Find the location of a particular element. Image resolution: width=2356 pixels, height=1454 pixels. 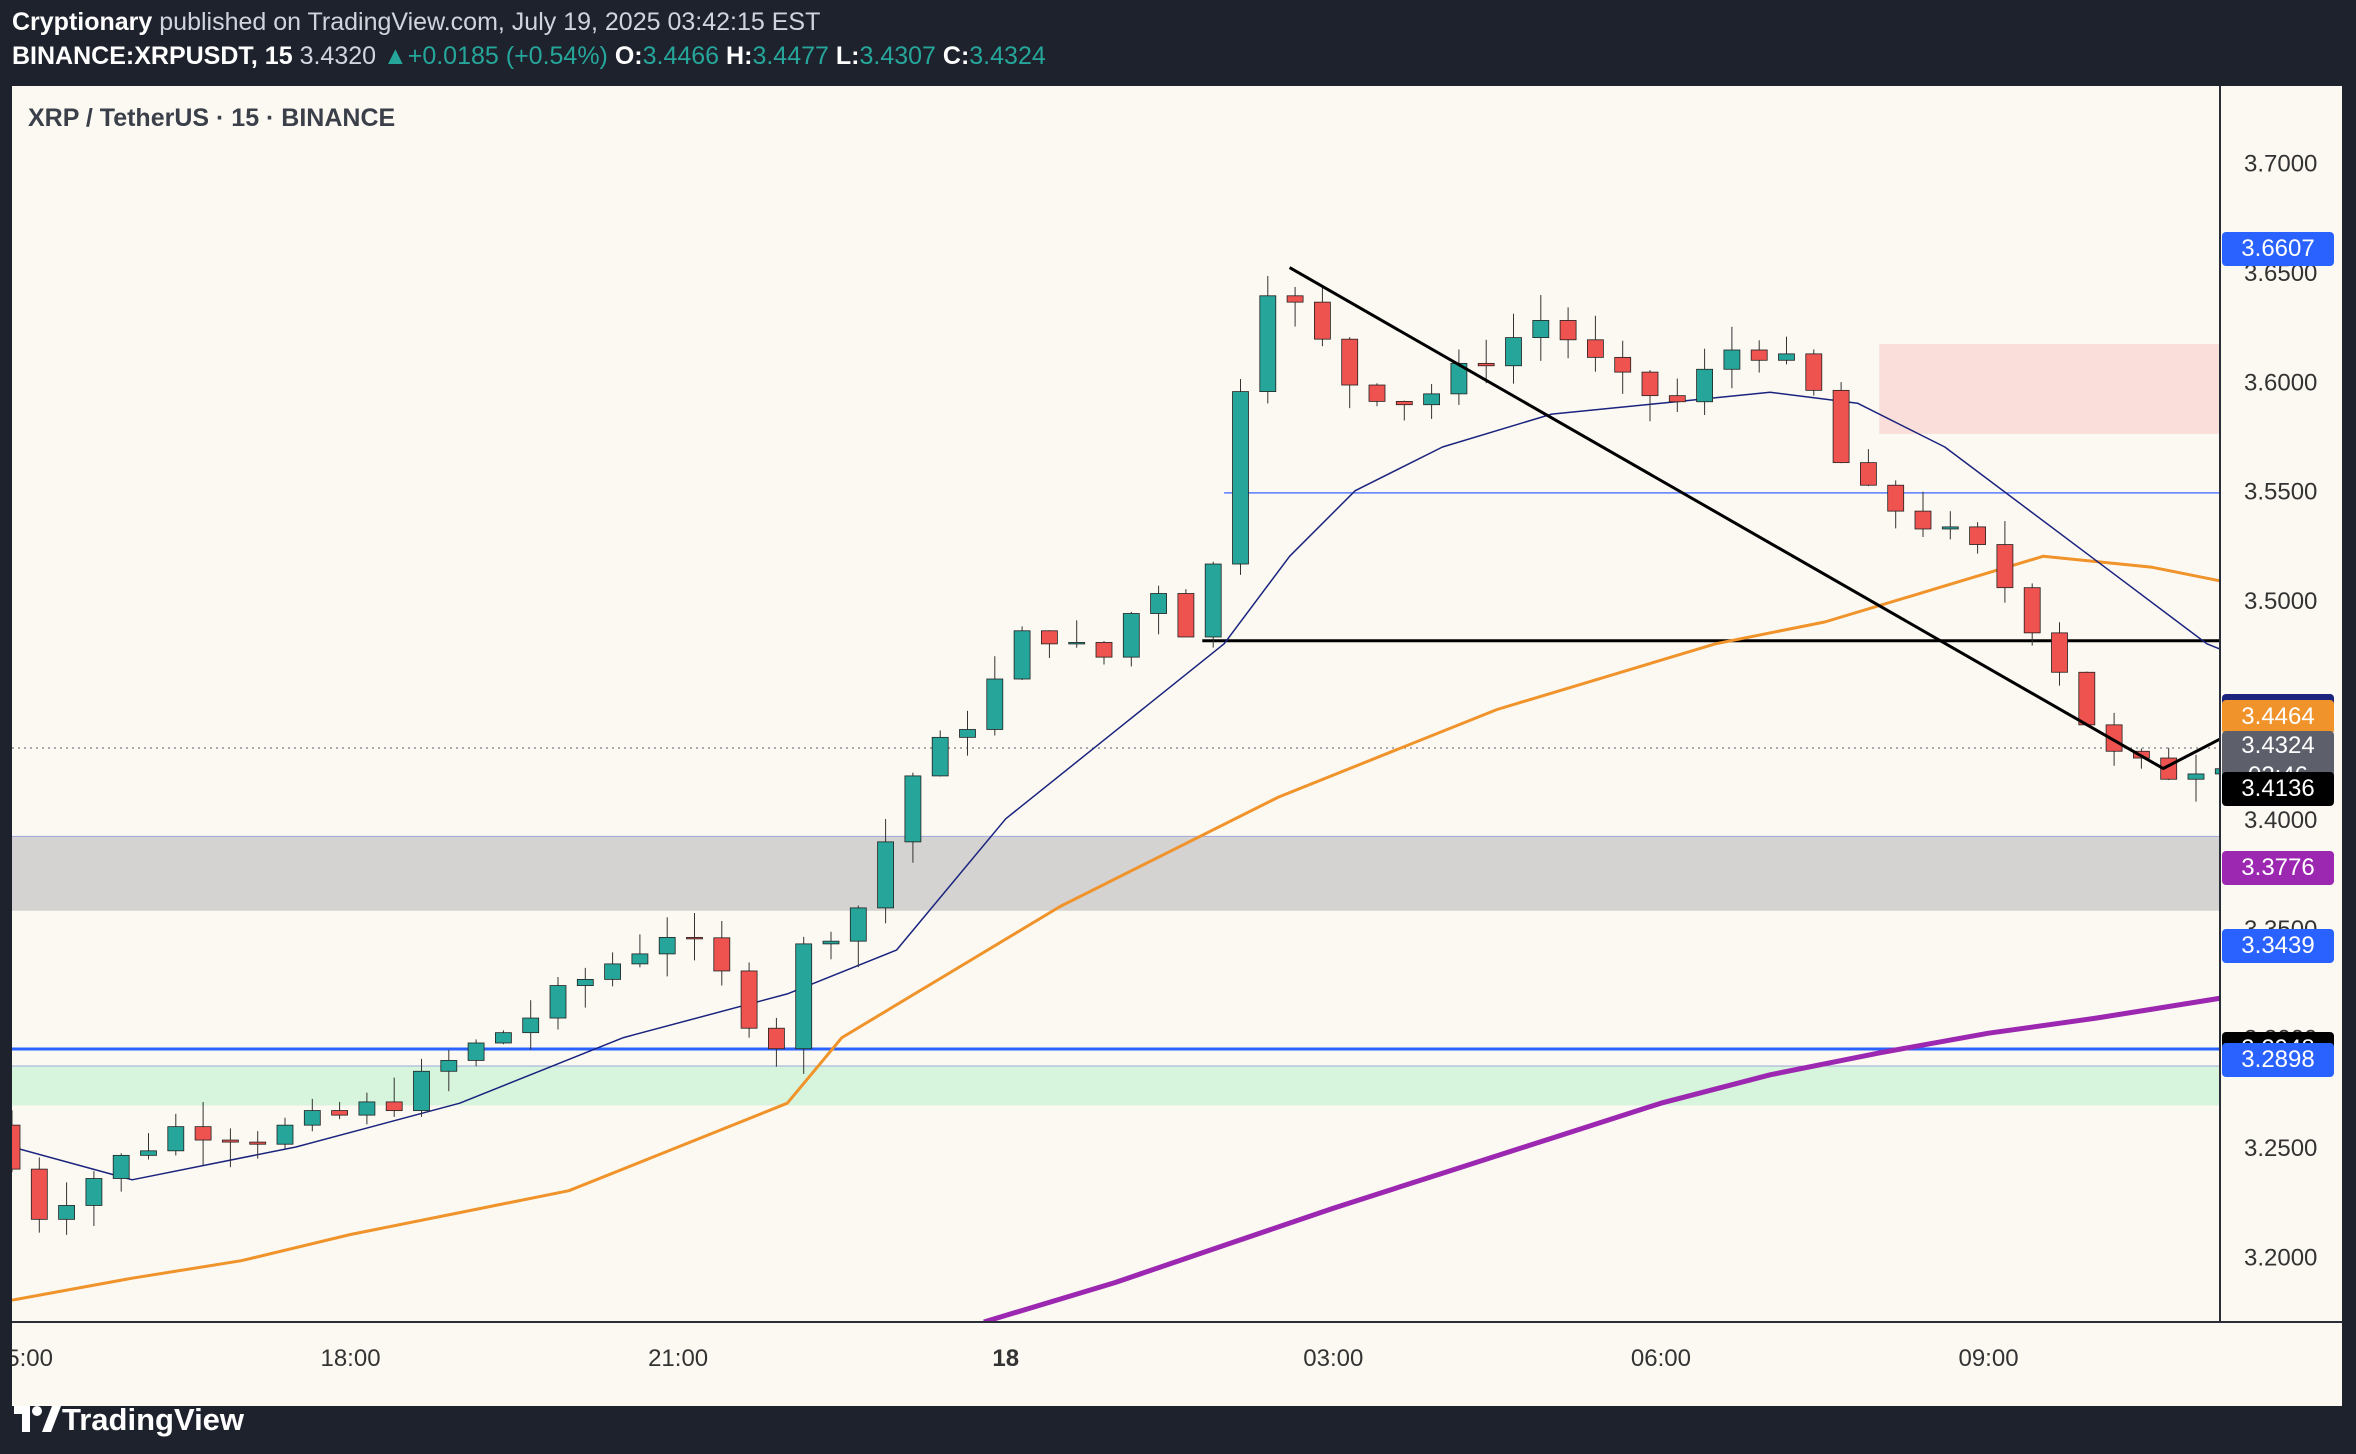

tradingview-logo-text: TradingView is located at coordinates (153, 1419).